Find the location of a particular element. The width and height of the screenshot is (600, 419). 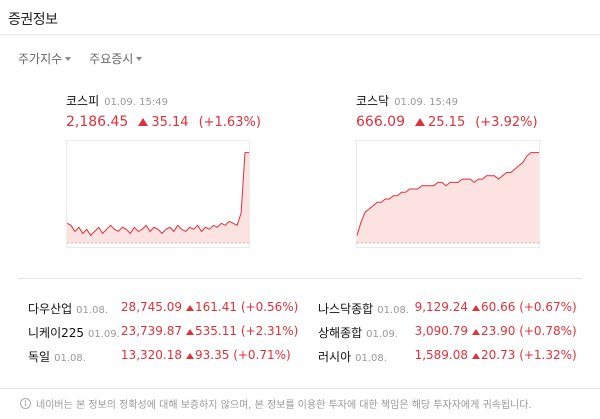

index-name: 독일 is located at coordinates (39, 357).